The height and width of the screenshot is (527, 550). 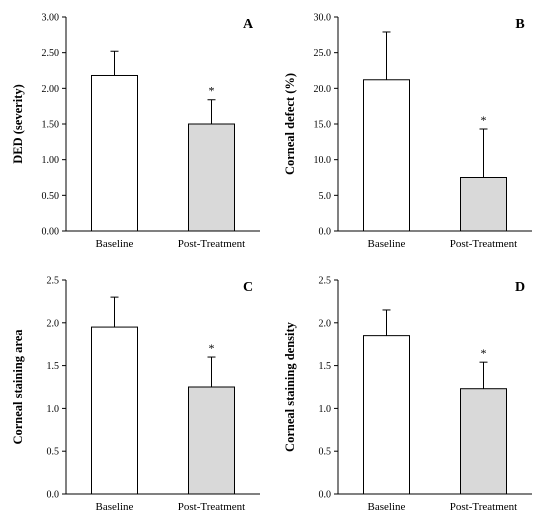 I want to click on y-tick-label: 0.50, so click(x=51, y=196).